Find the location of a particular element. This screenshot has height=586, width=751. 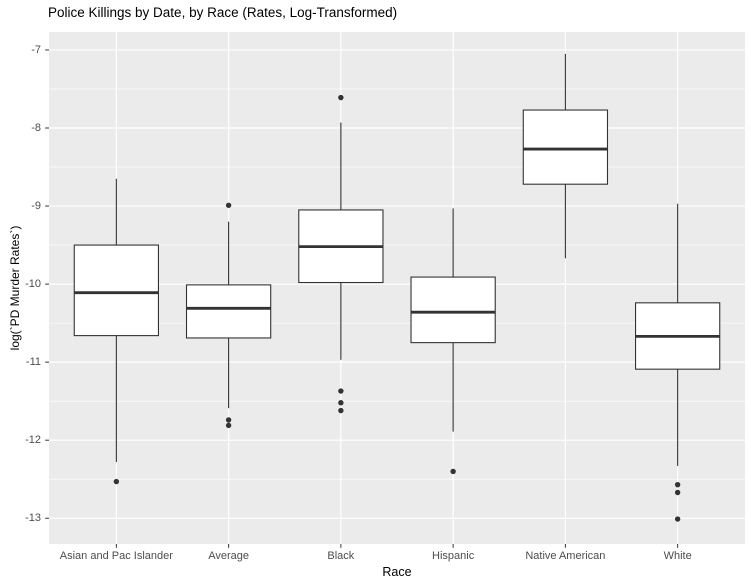

y-tick-label: -13 is located at coordinates (33, 518).